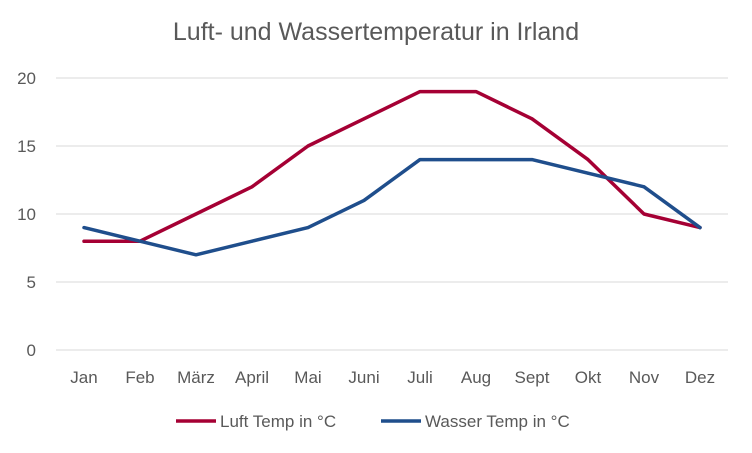 This screenshot has height=453, width=752. Describe the element at coordinates (139, 377) in the screenshot. I see `x-tick-label: Feb` at that location.